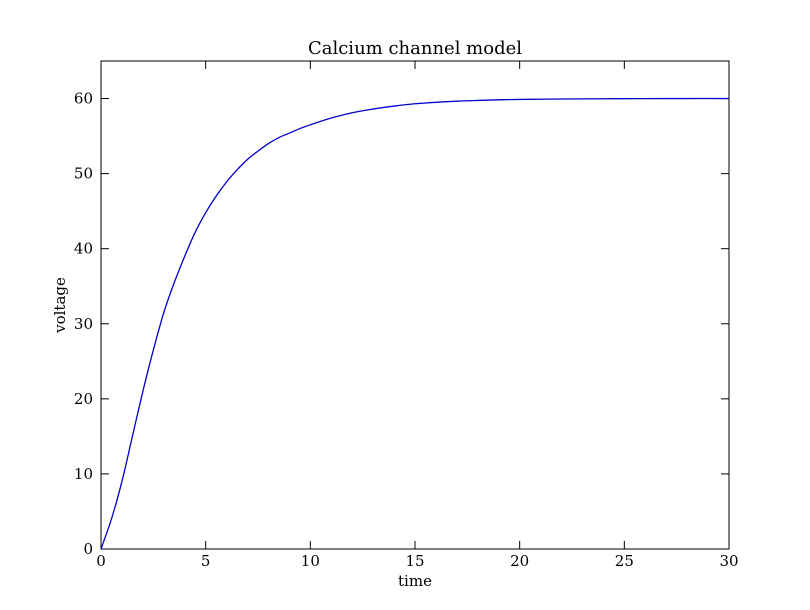  What do you see at coordinates (415, 581) in the screenshot?
I see `x-axis-label: time` at bounding box center [415, 581].